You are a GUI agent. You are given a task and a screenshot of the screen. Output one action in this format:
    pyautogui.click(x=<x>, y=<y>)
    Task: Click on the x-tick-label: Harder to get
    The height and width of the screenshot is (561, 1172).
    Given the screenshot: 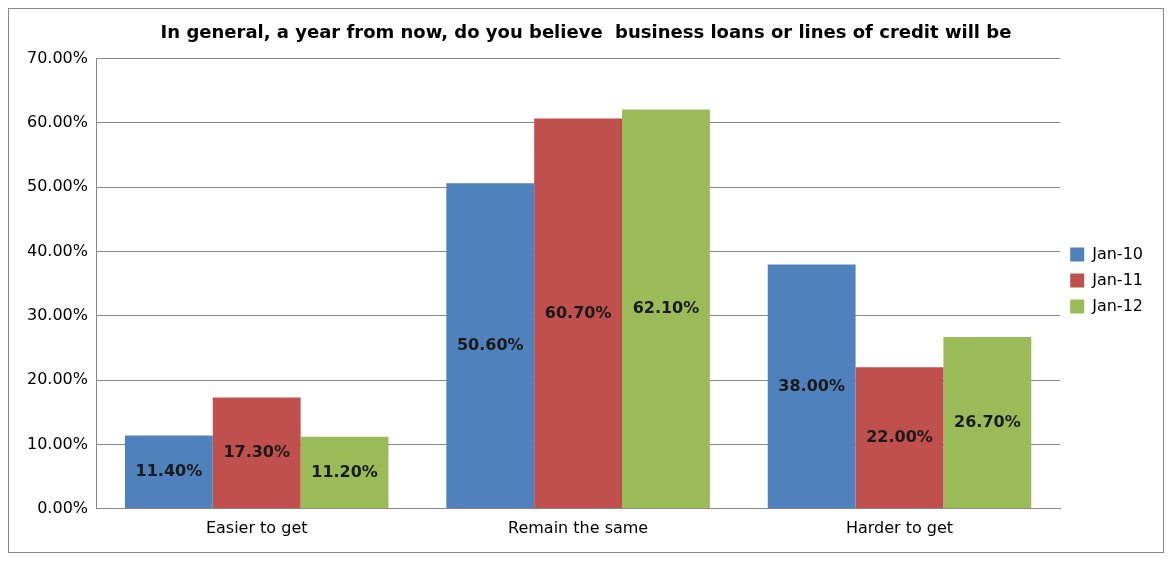 What is the action you would take?
    pyautogui.click(x=899, y=527)
    